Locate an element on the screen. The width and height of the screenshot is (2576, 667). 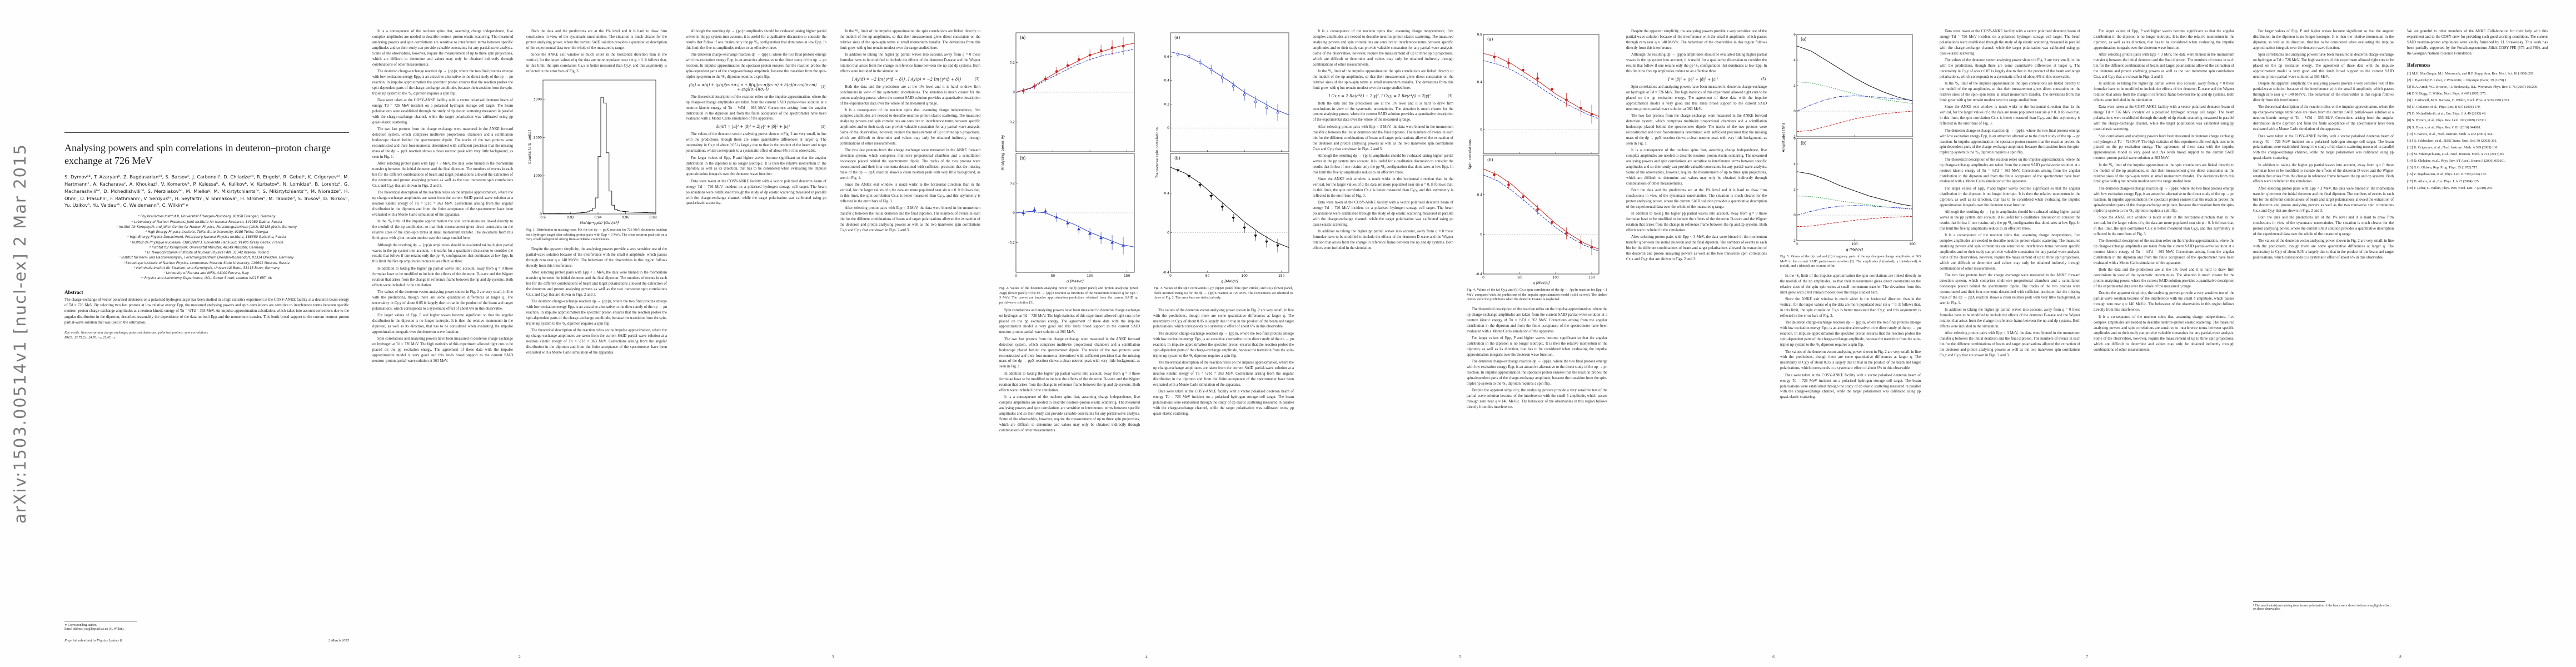
svg-text: 6 is located at coordinates (1794, 139).